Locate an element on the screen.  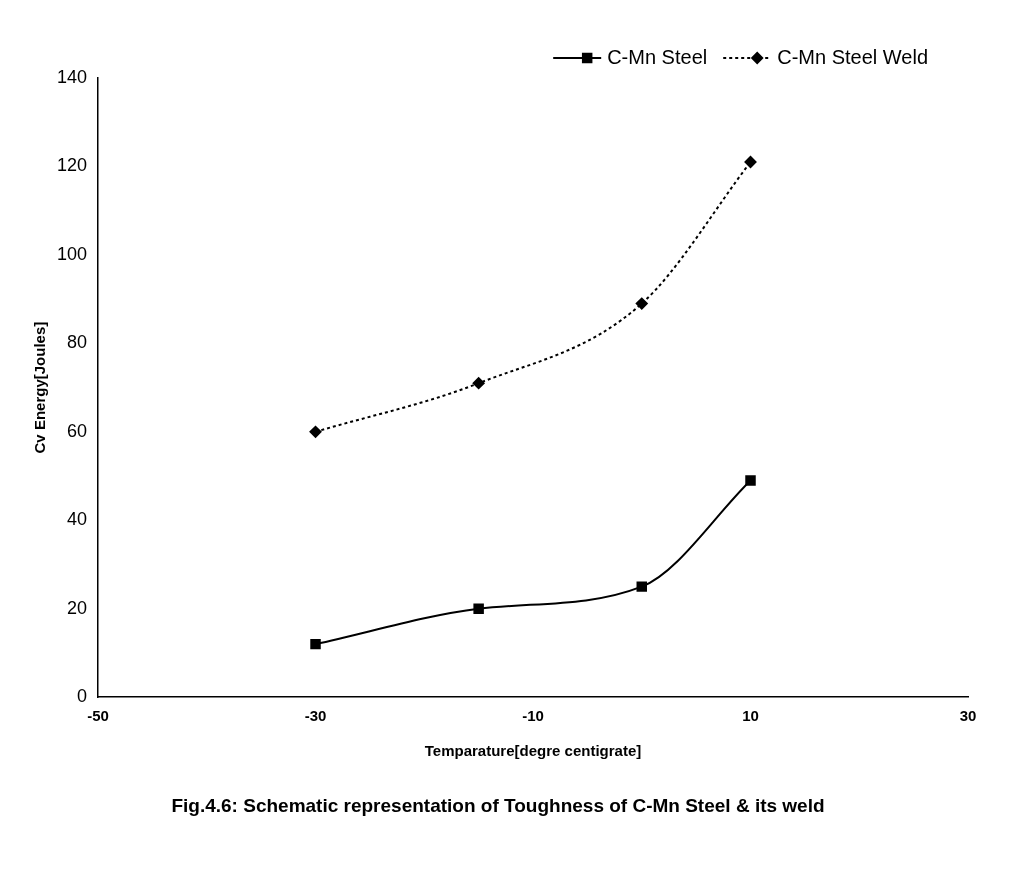
y-axis-title: Cv Energy[Joules] is located at coordinates (40, 387).